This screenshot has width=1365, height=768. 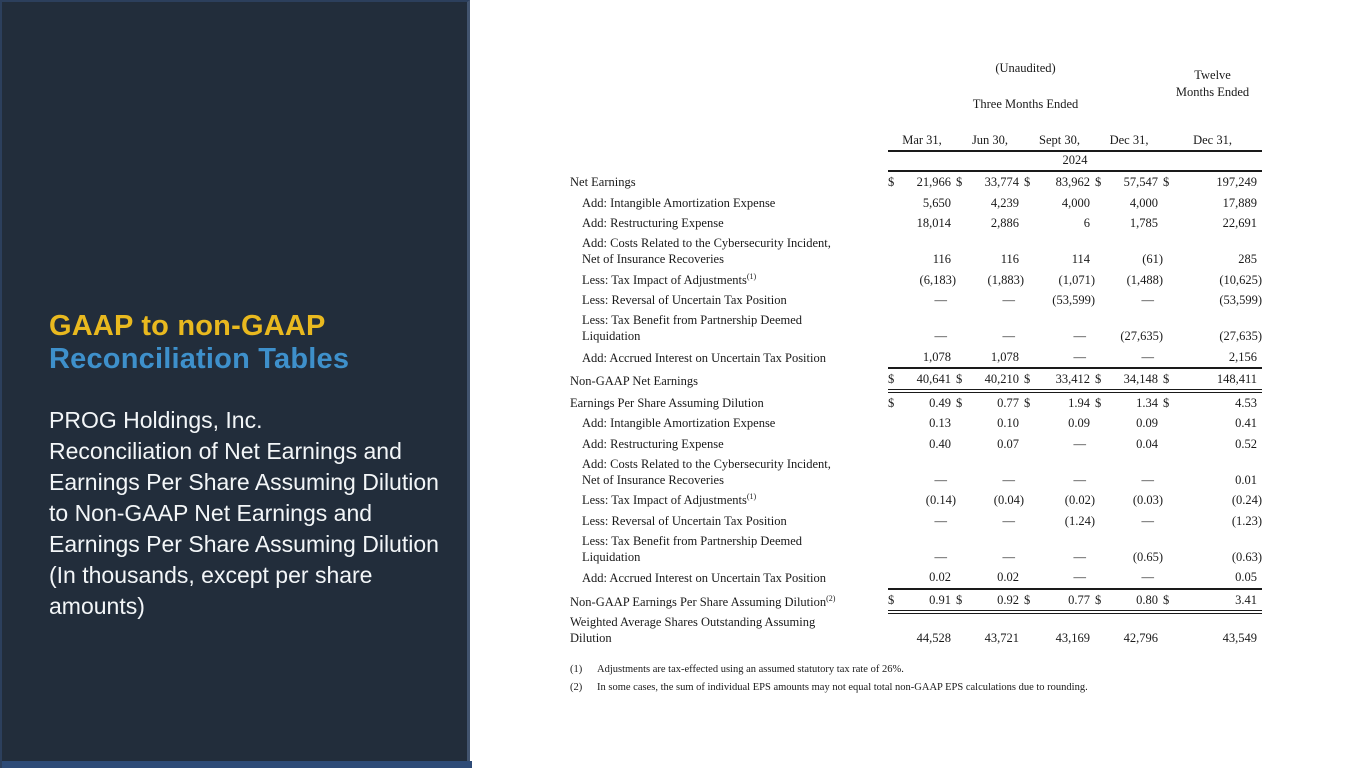 I want to click on slide-title: GAAP to non-GAAP Reconciliation Tables, so click(x=199, y=343).